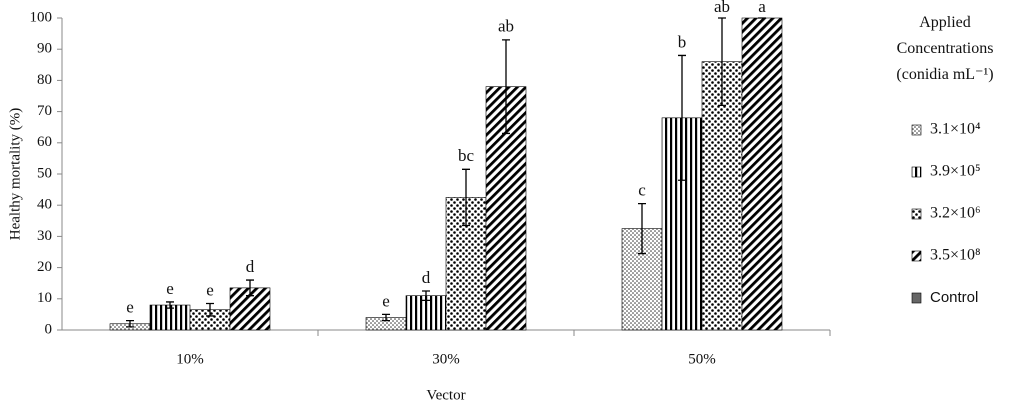  What do you see at coordinates (44, 236) in the screenshot?
I see `y-tick-label: 30` at bounding box center [44, 236].